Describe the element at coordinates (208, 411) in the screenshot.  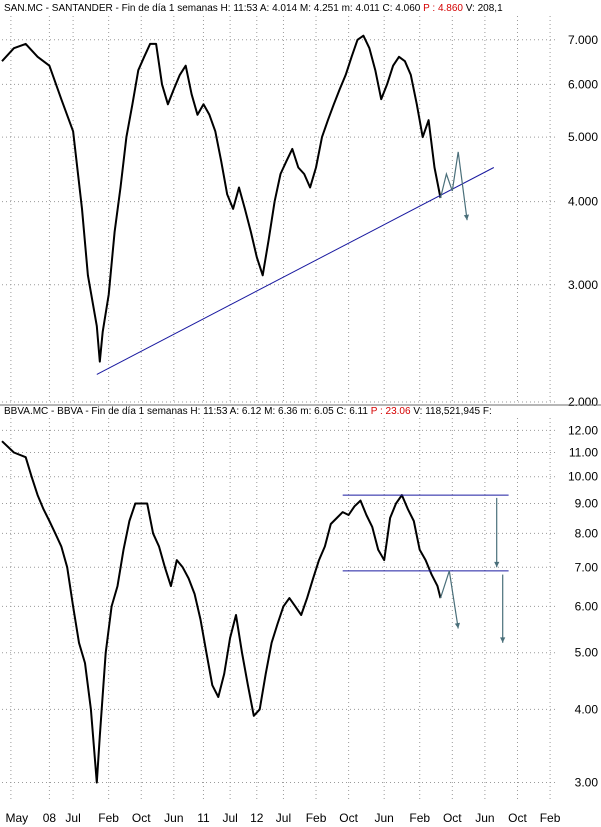
I see `bbva-header-field: H: 11:53` at that location.